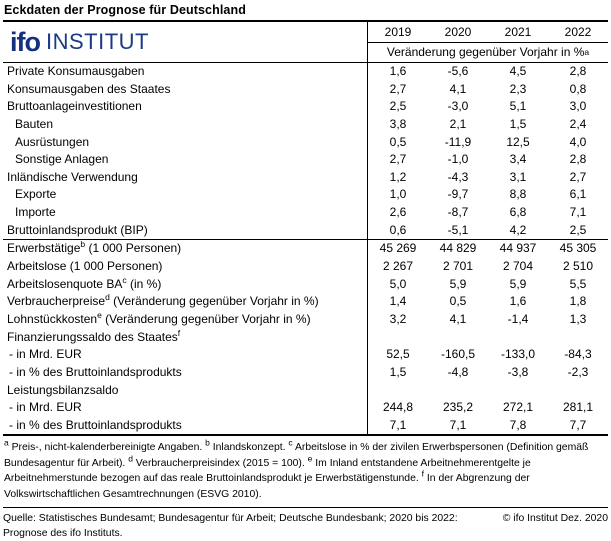 This screenshot has width=611, height=541. Describe the element at coordinates (518, 141) in the screenshot. I see `value-cell: 12,5` at that location.